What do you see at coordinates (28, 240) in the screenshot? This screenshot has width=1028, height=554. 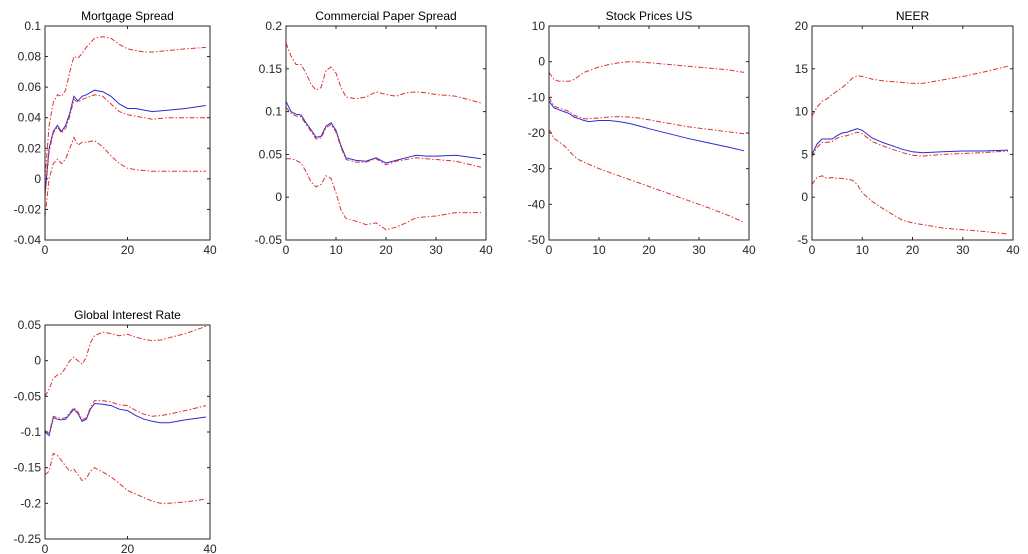 I see `y-tick-label: -0.04` at bounding box center [28, 240].